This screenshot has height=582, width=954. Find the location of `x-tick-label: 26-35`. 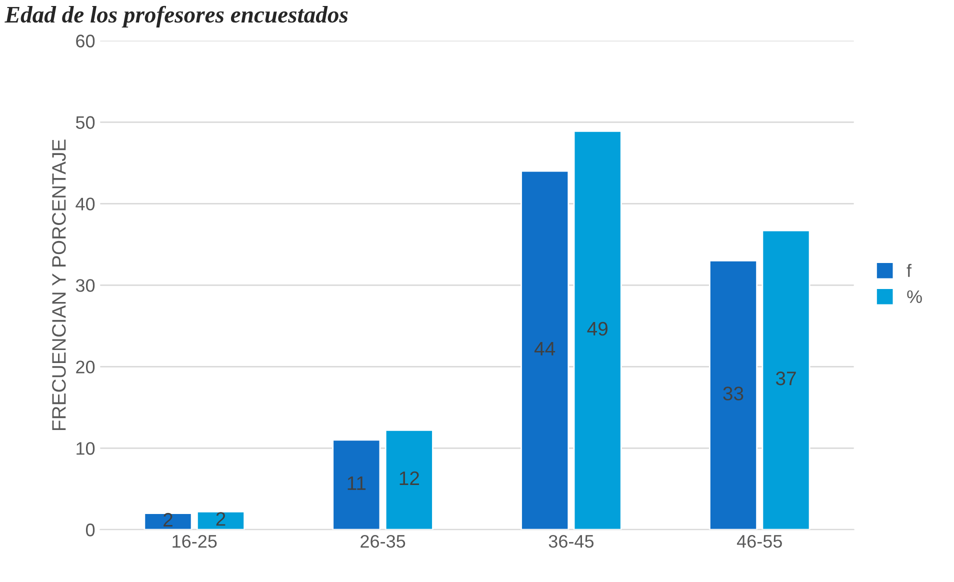

x-tick-label: 26-35 is located at coordinates (383, 541).